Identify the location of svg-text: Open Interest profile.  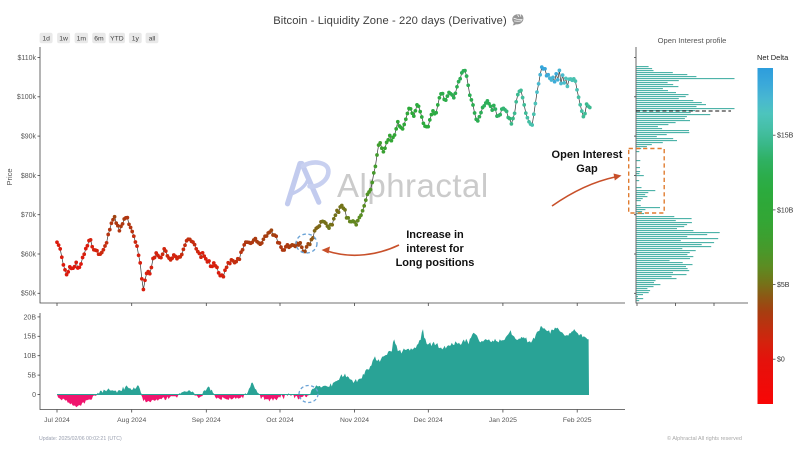
(692, 40).